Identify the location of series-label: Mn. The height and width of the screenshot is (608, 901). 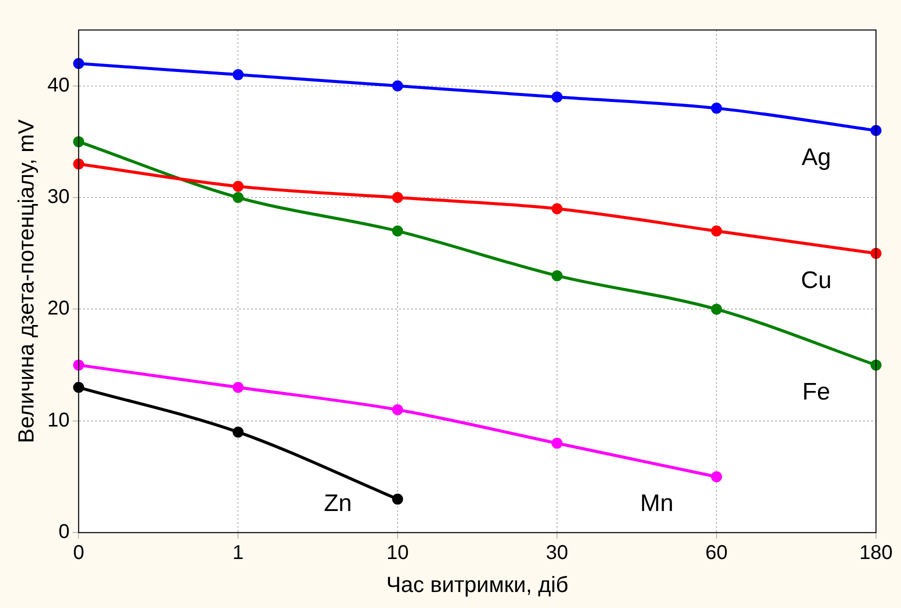
(657, 504).